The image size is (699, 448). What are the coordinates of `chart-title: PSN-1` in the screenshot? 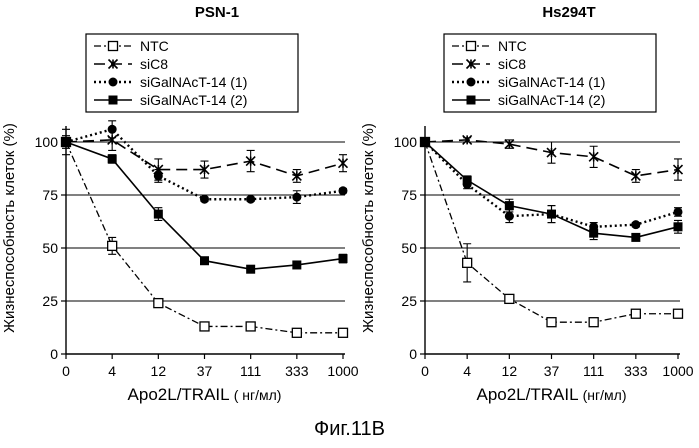 It's located at (217, 12).